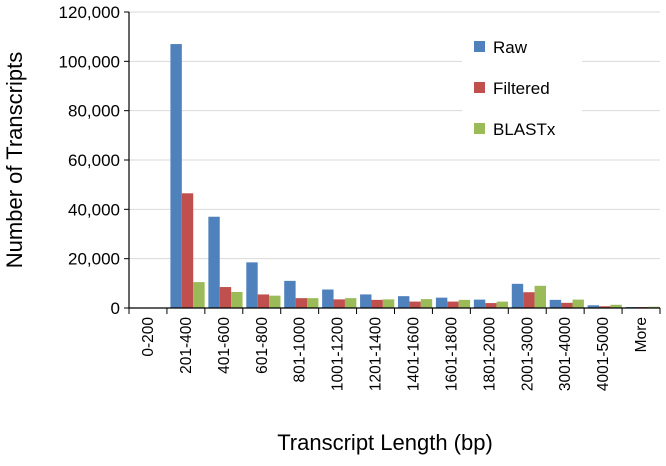 The width and height of the screenshot is (666, 466). What do you see at coordinates (565, 354) in the screenshot?
I see `x-tick-label: 3001-4000` at bounding box center [565, 354].